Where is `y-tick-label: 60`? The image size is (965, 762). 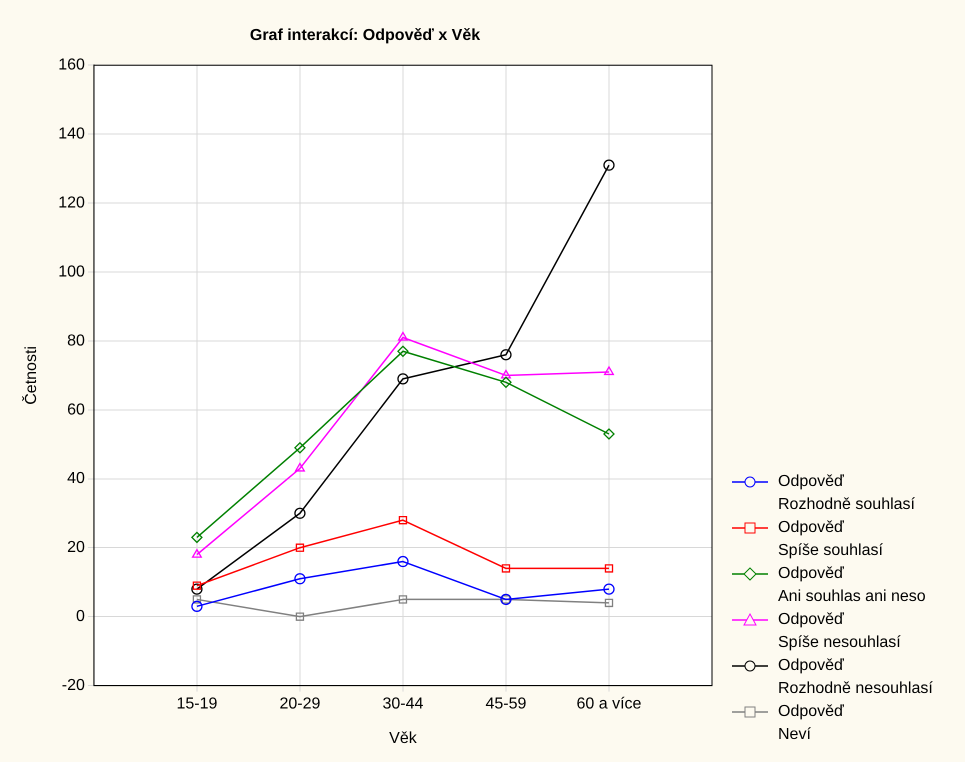
y-tick-label: 60 is located at coordinates (76, 409).